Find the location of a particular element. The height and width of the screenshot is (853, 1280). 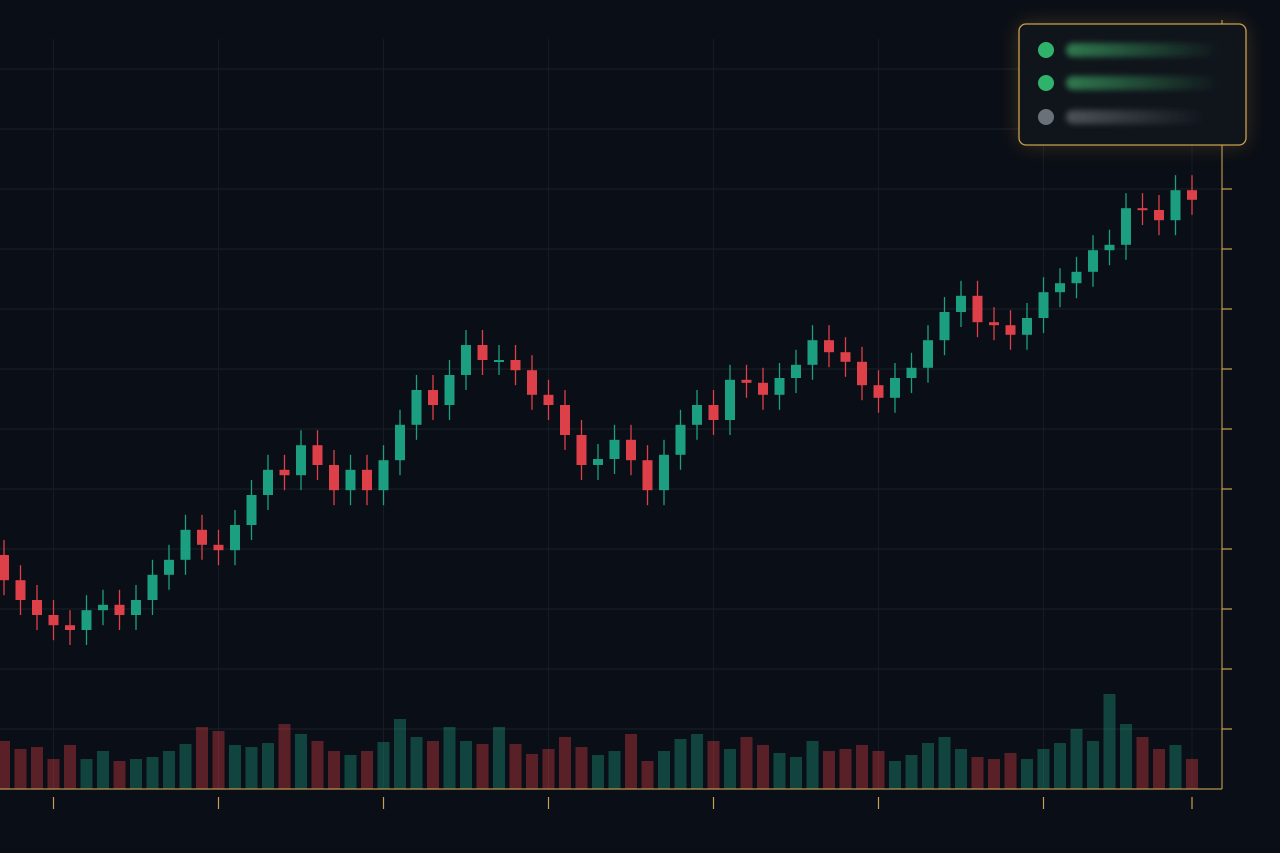

legend is located at coordinates (1132, 84).